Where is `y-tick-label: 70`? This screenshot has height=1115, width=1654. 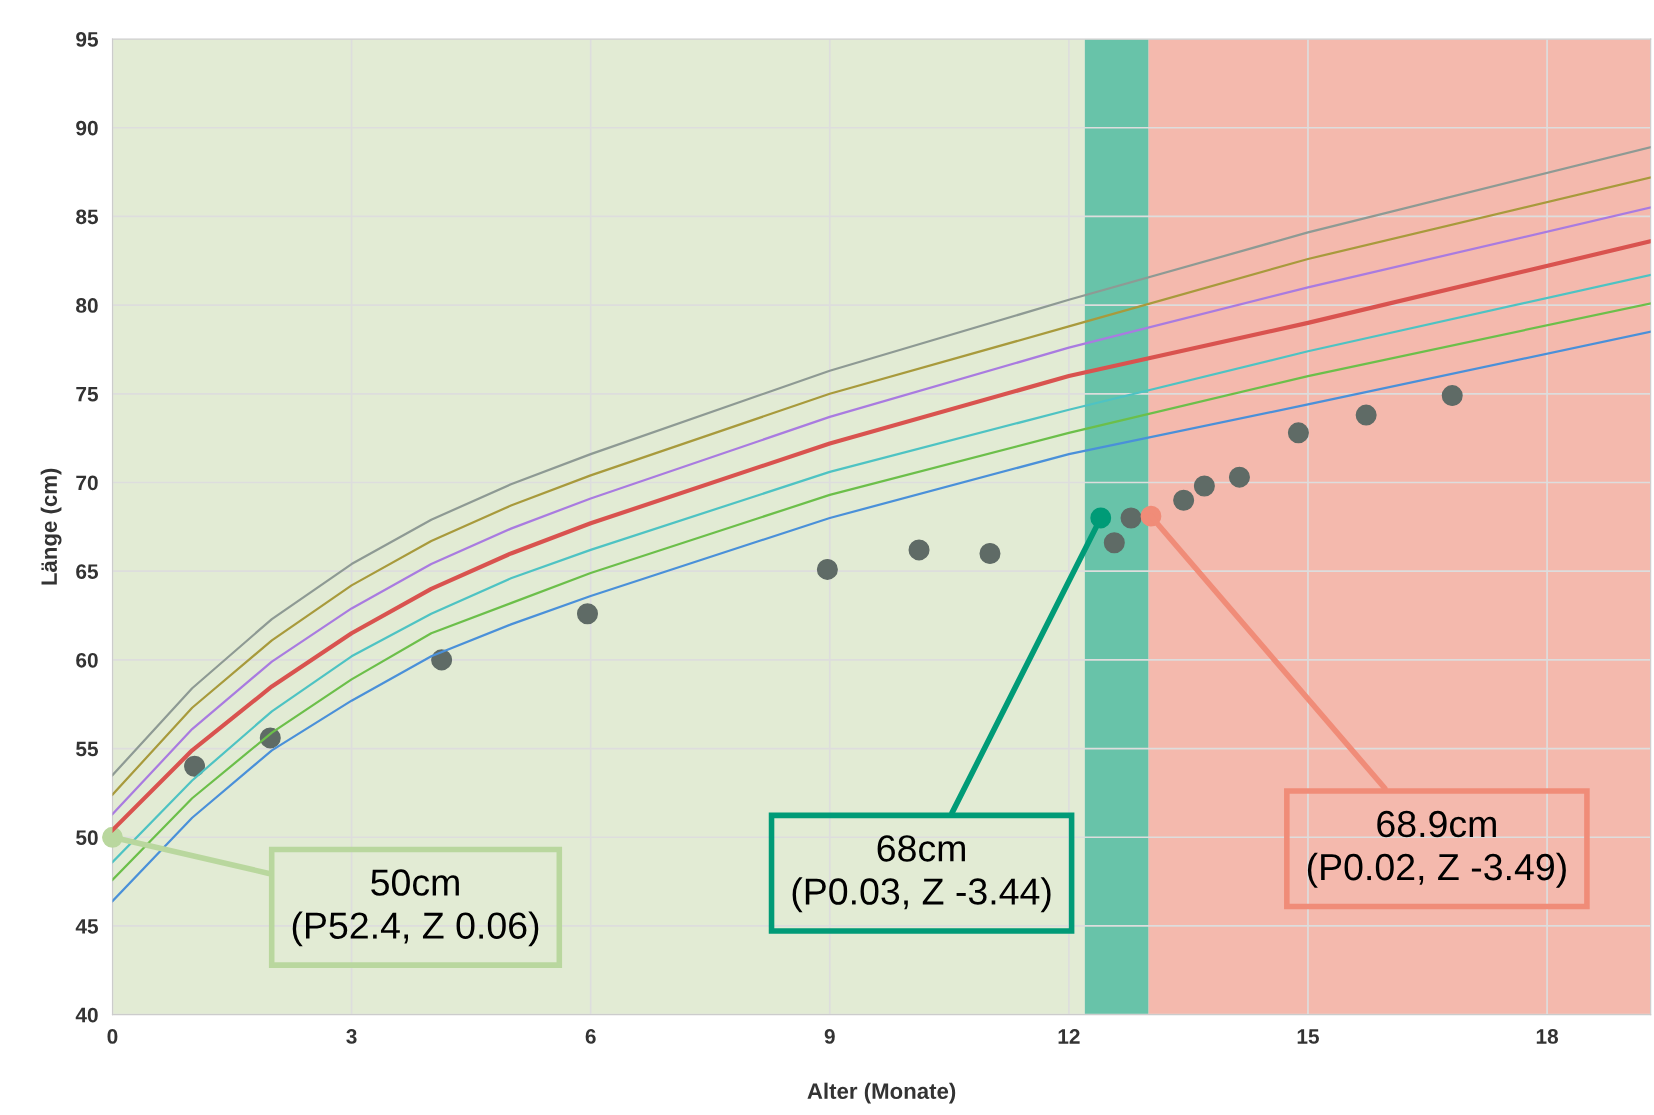
y-tick-label: 70 is located at coordinates (87, 483).